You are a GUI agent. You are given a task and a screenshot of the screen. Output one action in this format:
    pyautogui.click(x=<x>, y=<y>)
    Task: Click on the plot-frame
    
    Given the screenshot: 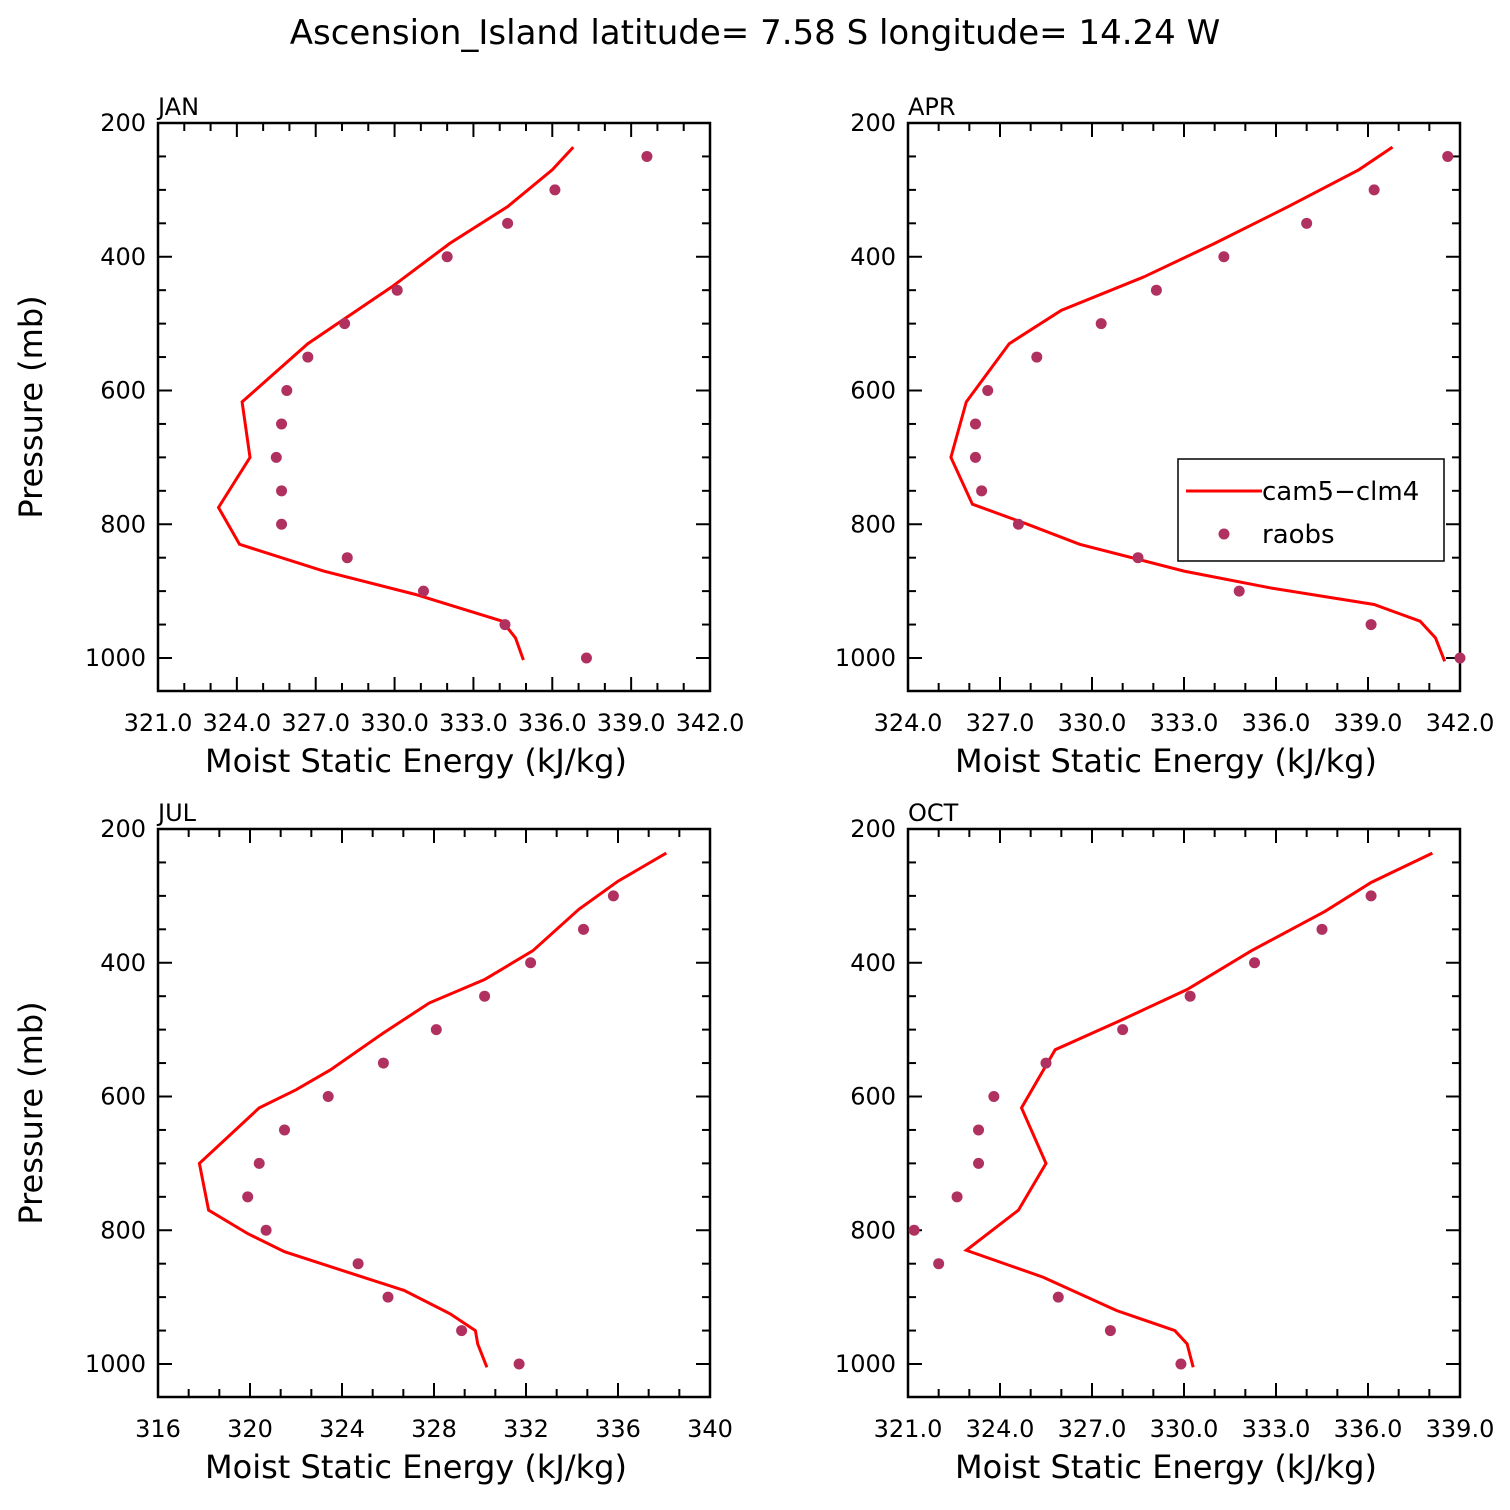 What is the action you would take?
    pyautogui.click(x=434, y=407)
    